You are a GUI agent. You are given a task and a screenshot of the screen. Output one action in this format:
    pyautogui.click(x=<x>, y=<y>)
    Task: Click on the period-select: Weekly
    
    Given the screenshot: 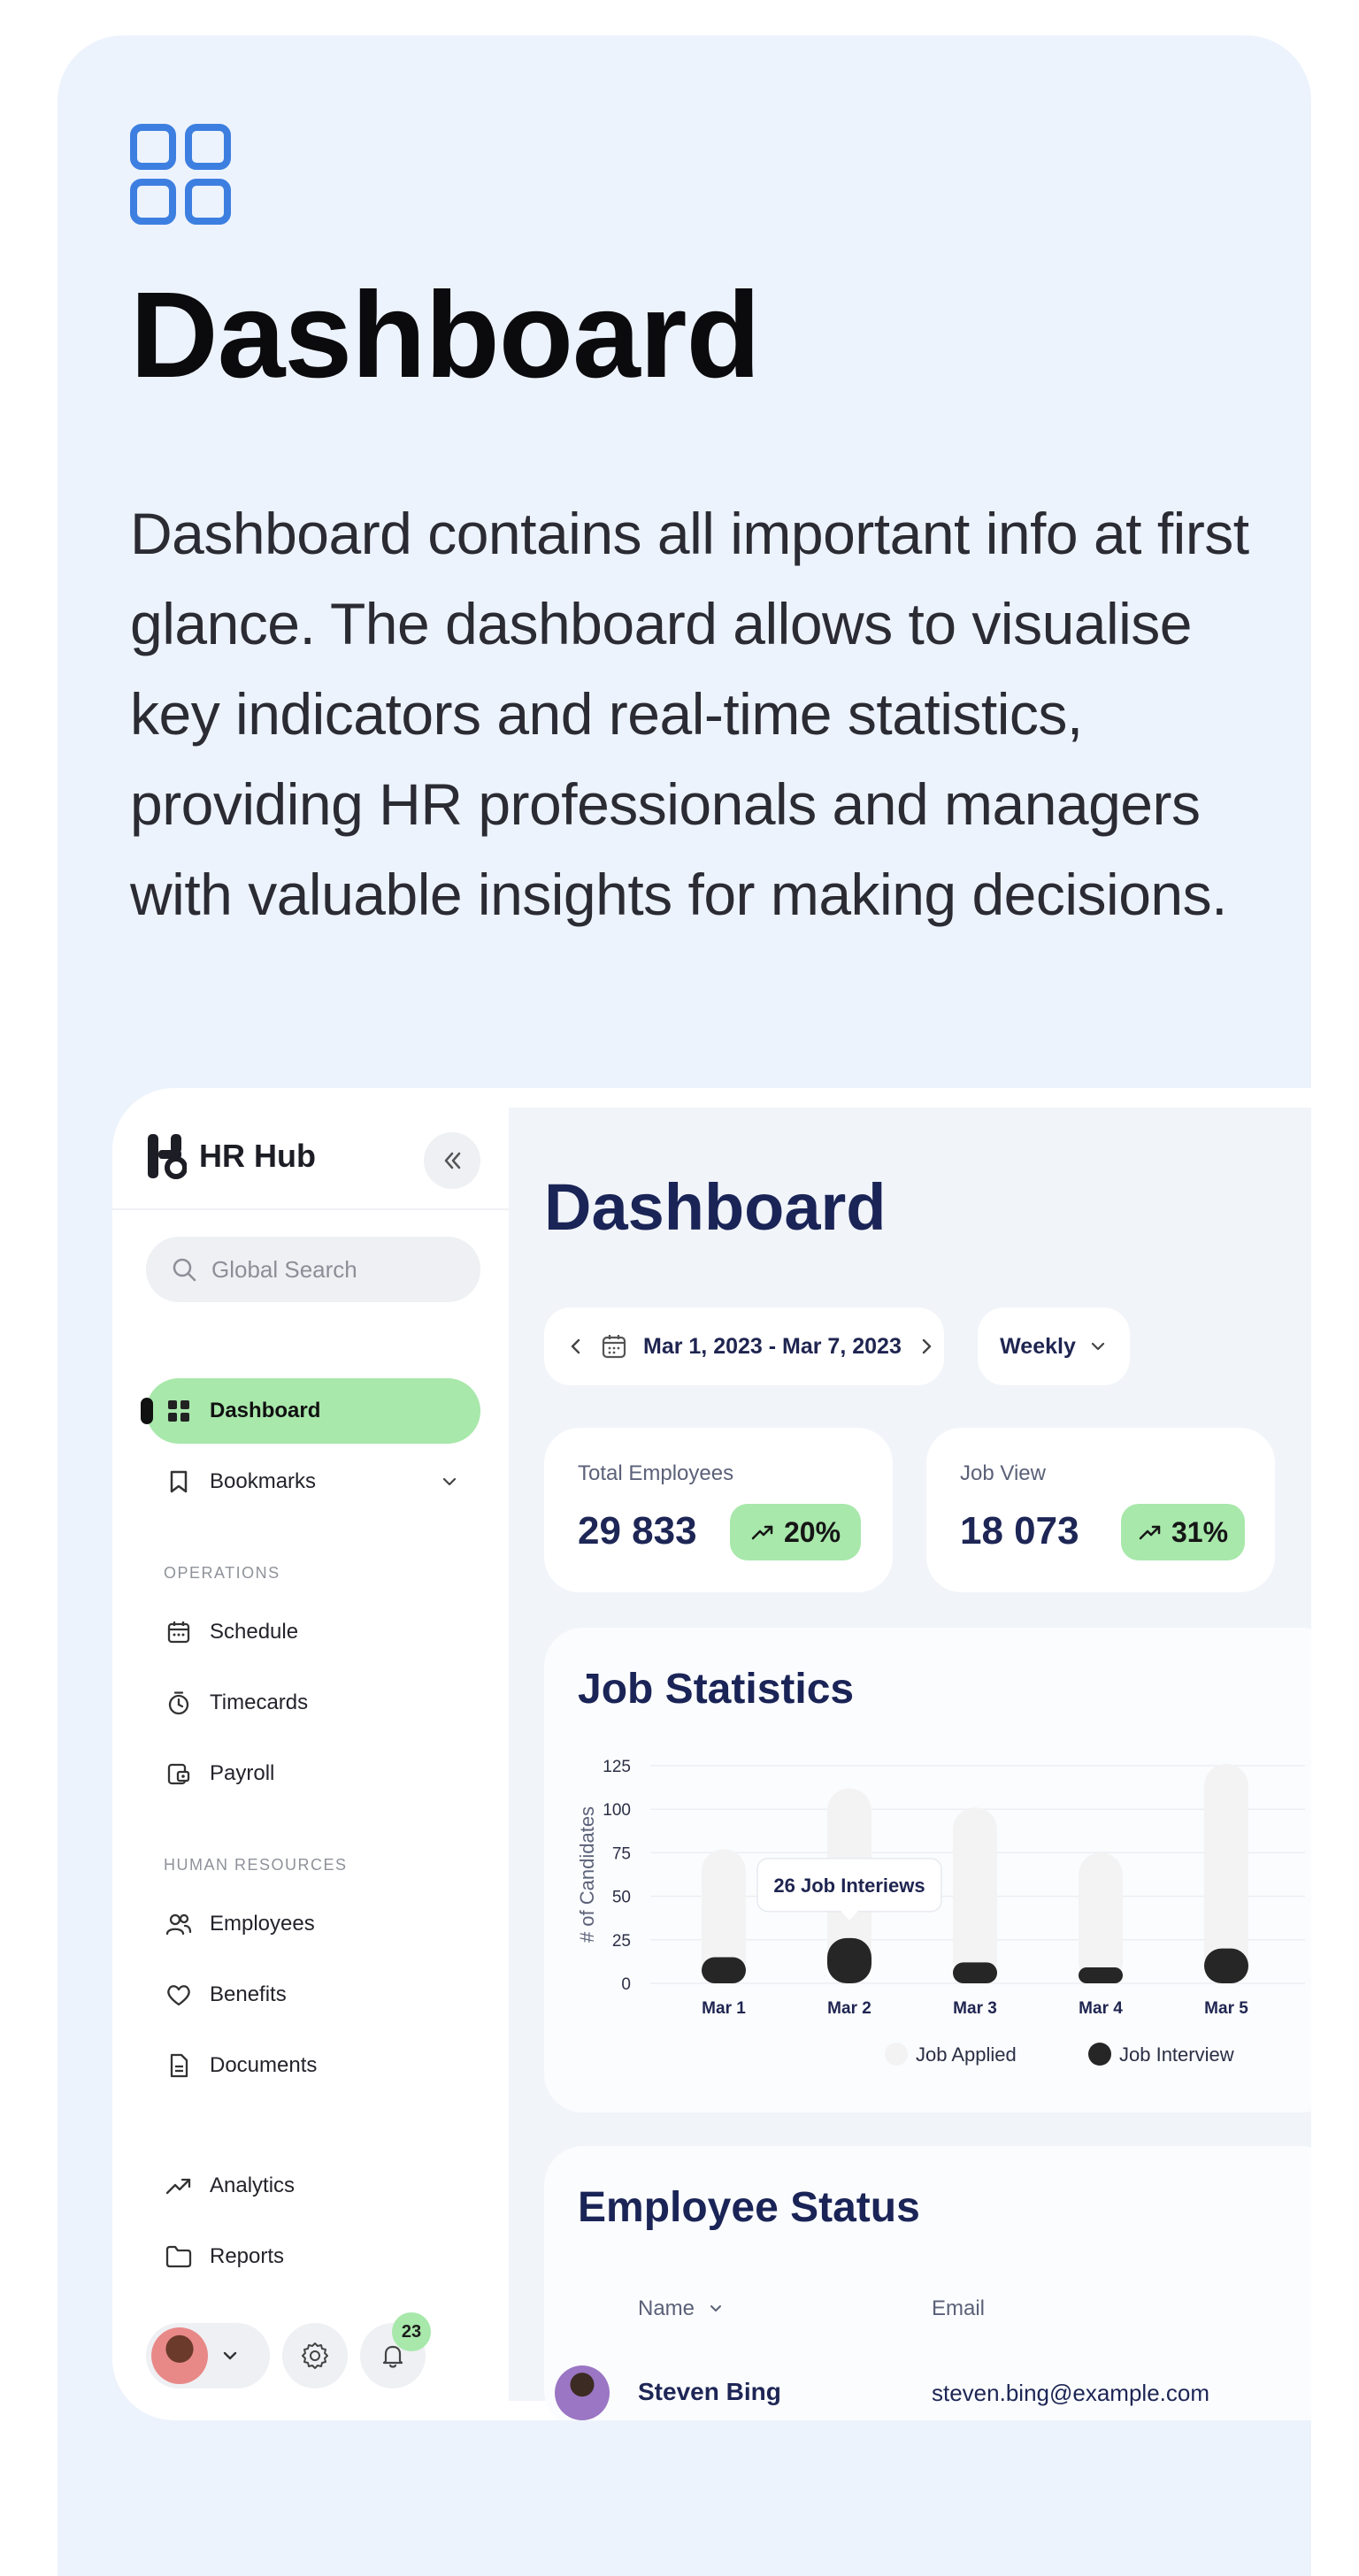 What is the action you would take?
    pyautogui.click(x=1054, y=1346)
    